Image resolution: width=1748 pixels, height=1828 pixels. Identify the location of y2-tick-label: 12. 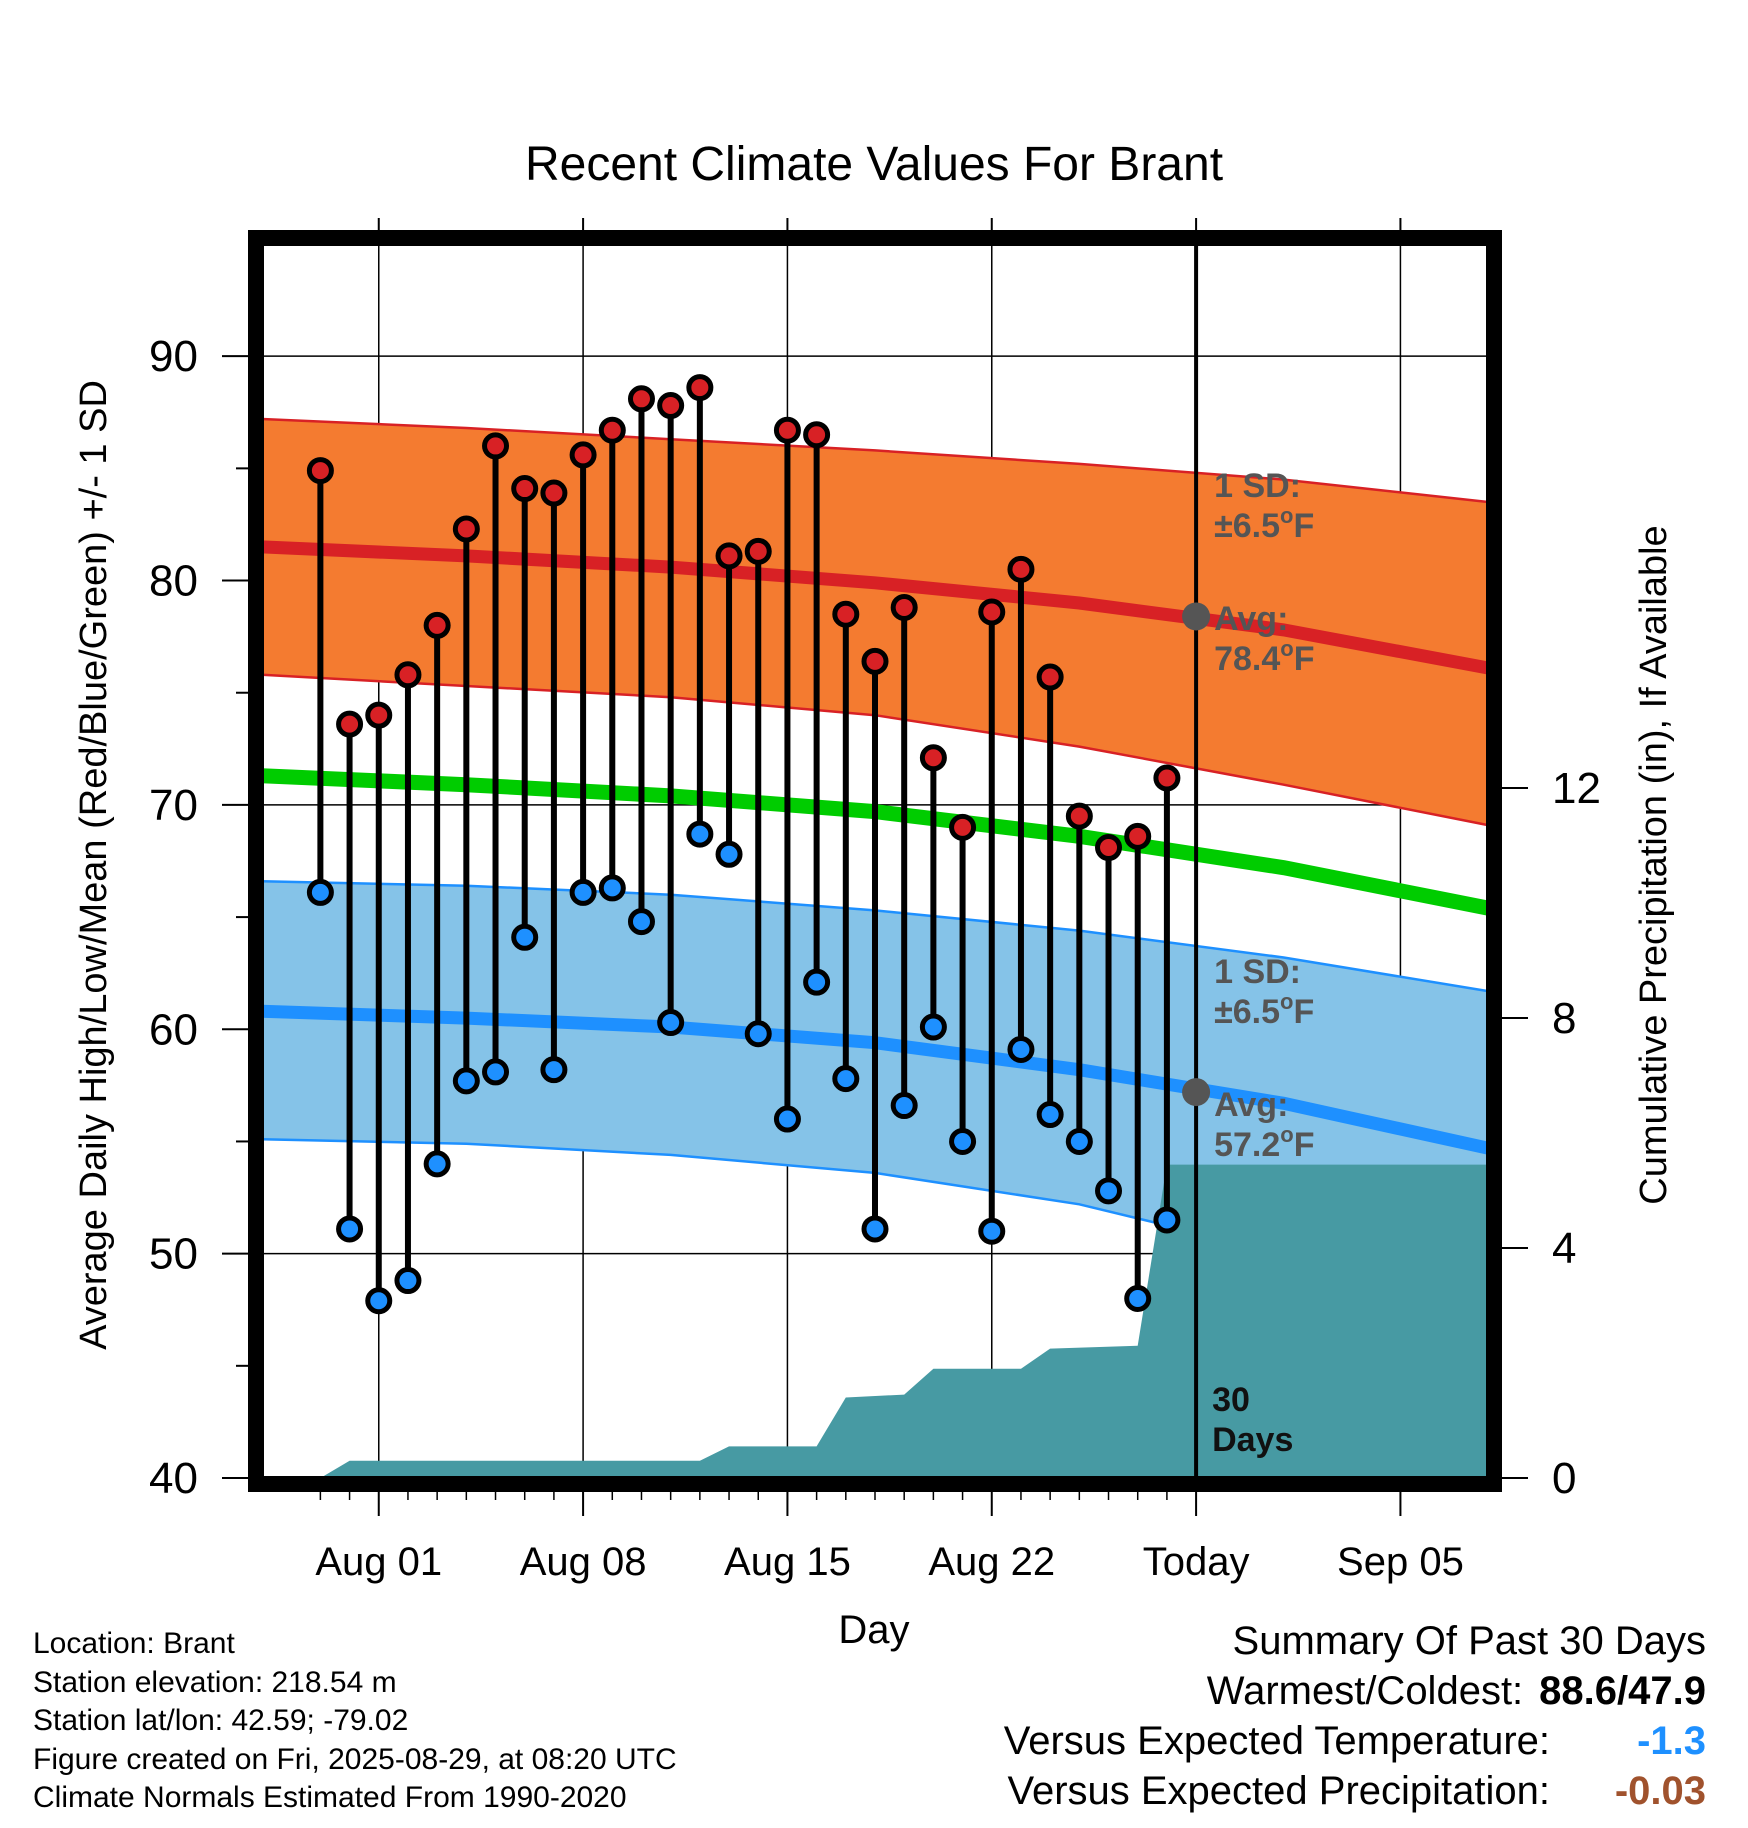
(1576, 788).